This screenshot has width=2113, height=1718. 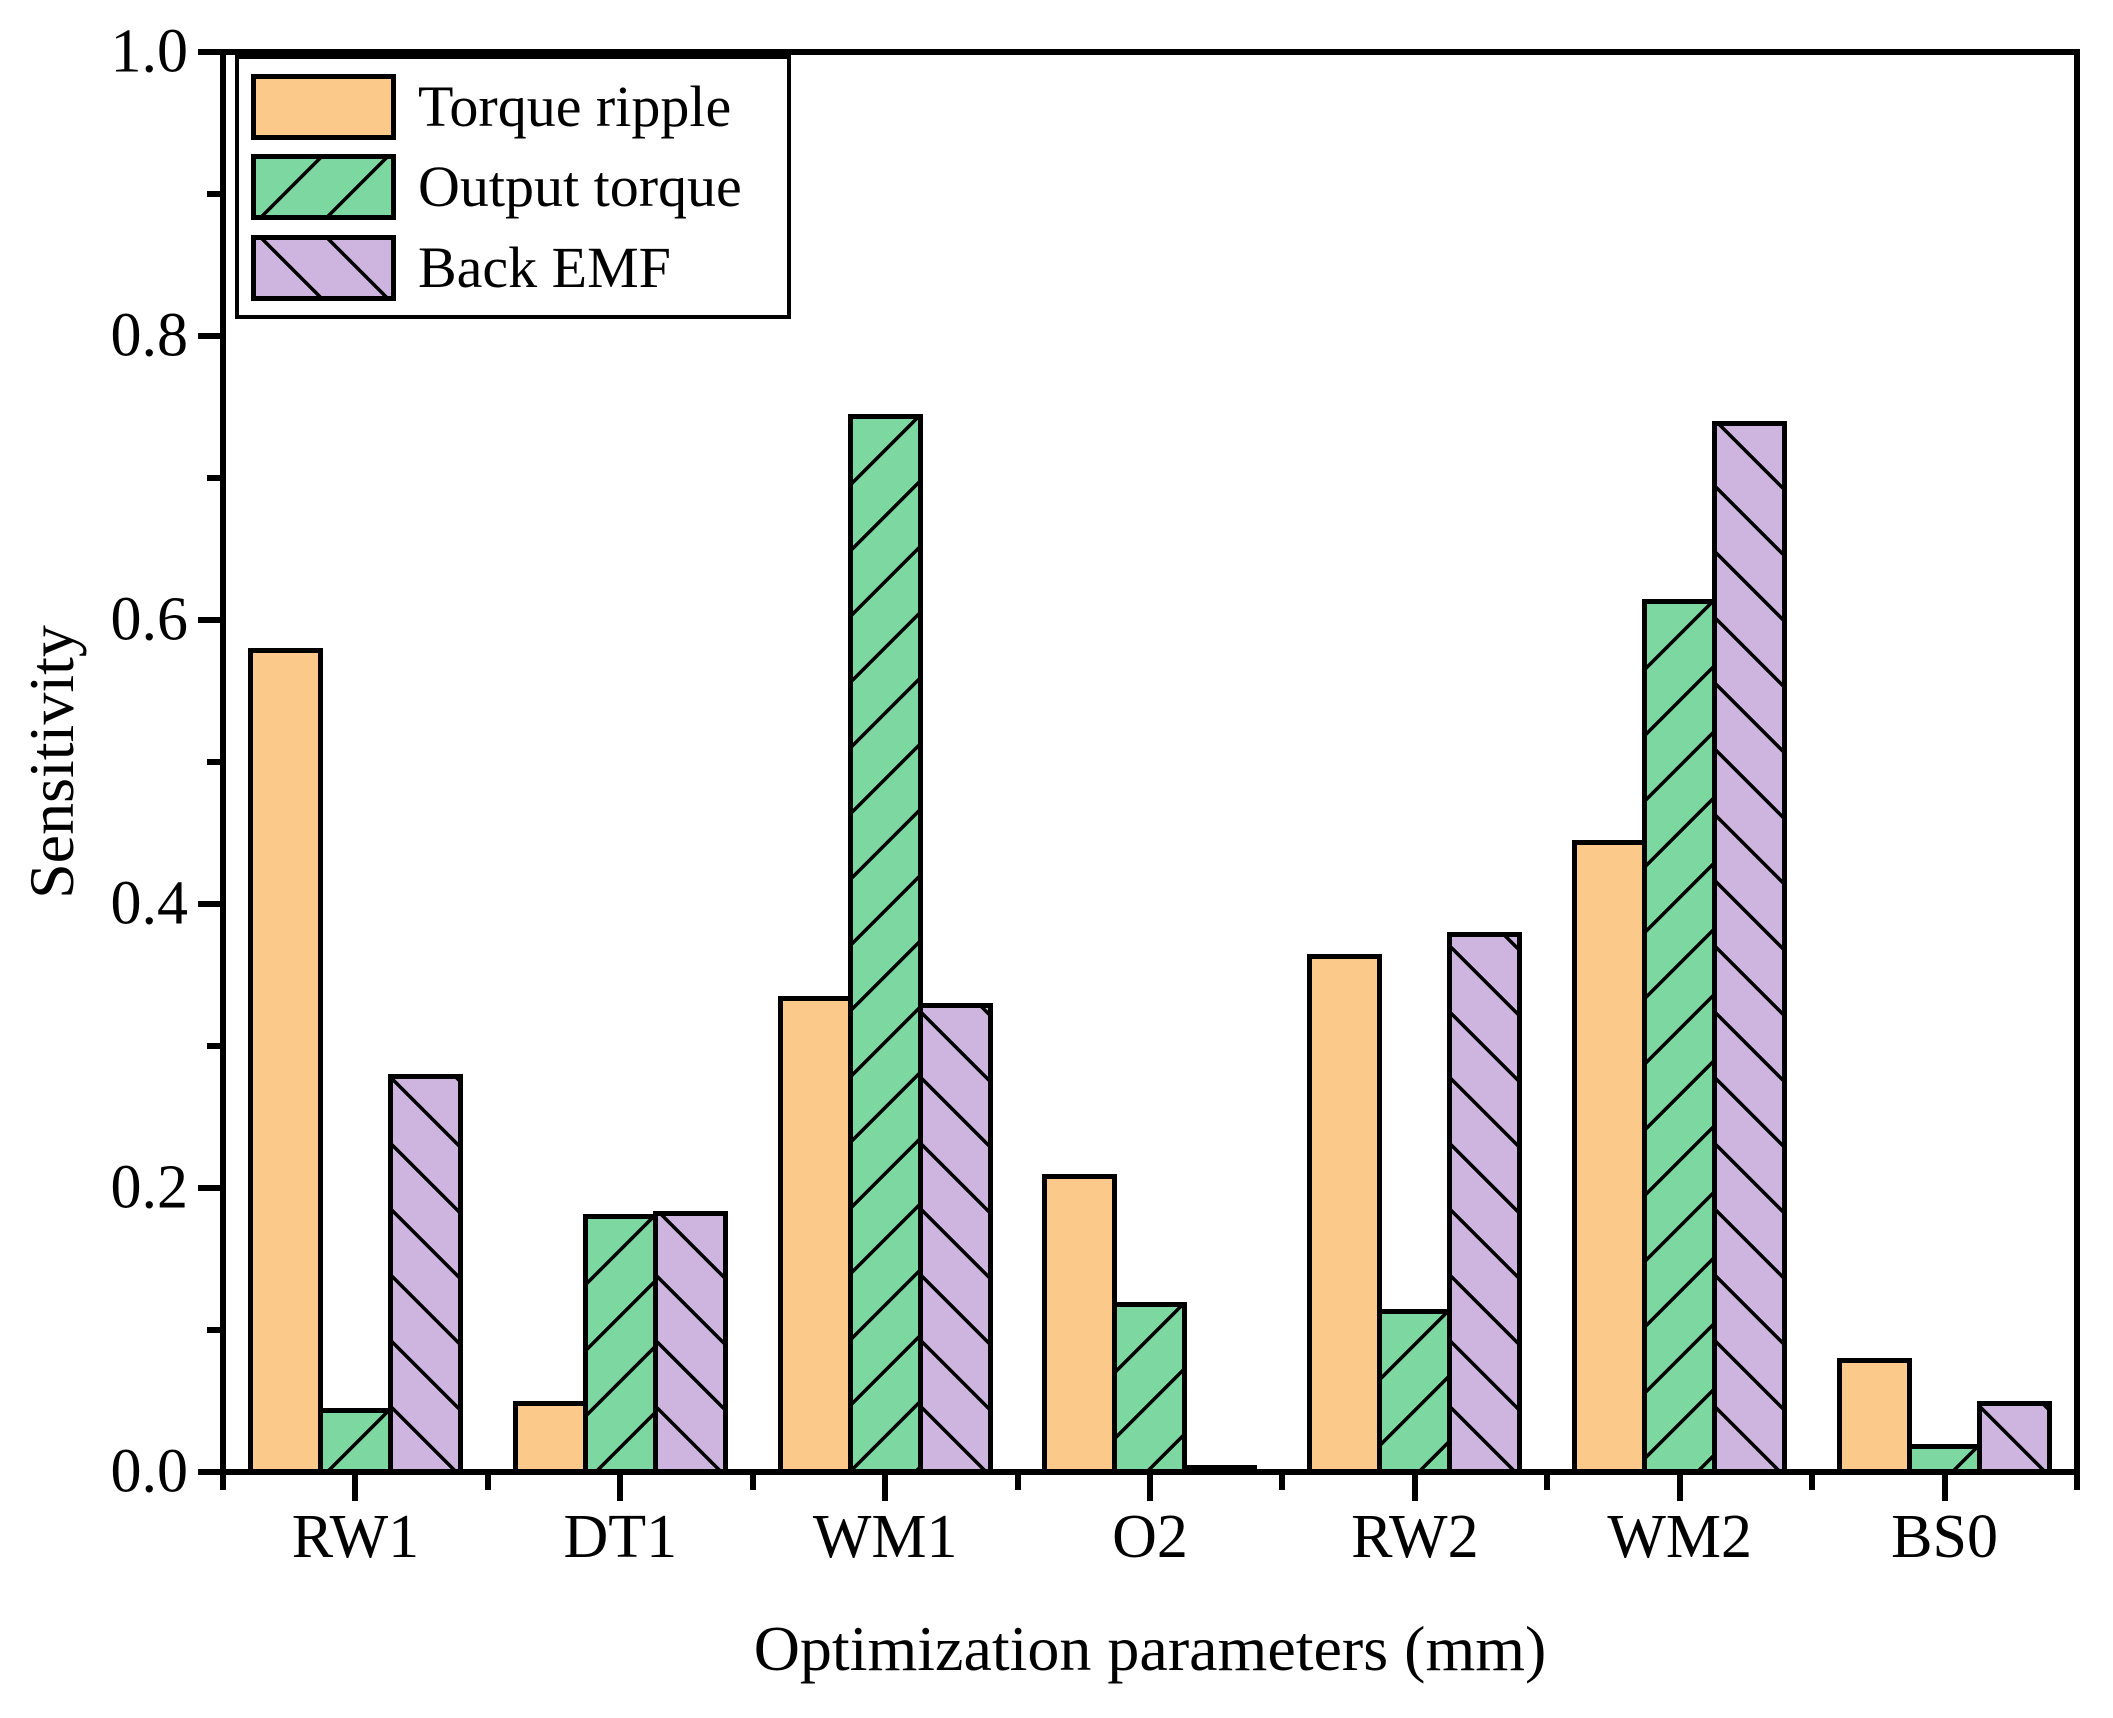 What do you see at coordinates (149, 903) in the screenshot?
I see `y-tick-label-0.4: 0.4` at bounding box center [149, 903].